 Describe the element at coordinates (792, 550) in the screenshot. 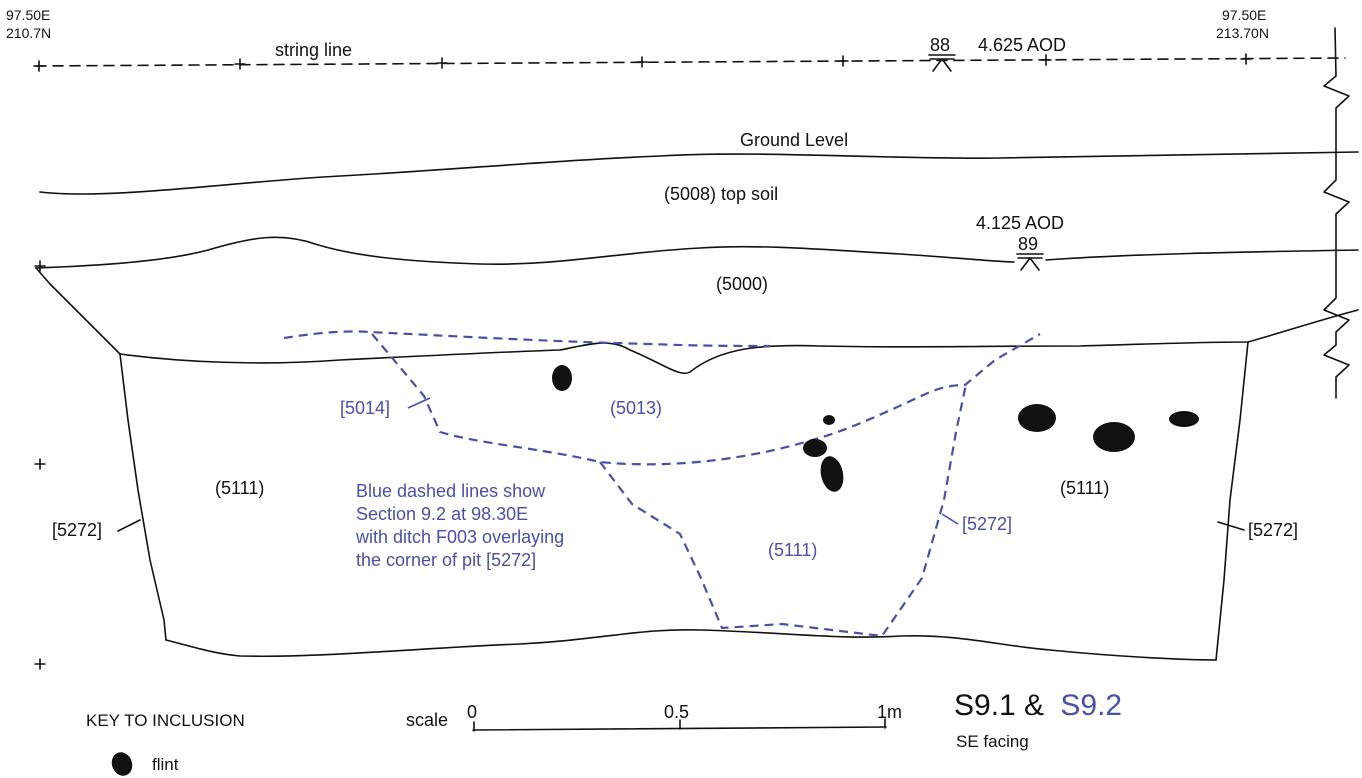

I see `fill-center-label: (5111)` at that location.